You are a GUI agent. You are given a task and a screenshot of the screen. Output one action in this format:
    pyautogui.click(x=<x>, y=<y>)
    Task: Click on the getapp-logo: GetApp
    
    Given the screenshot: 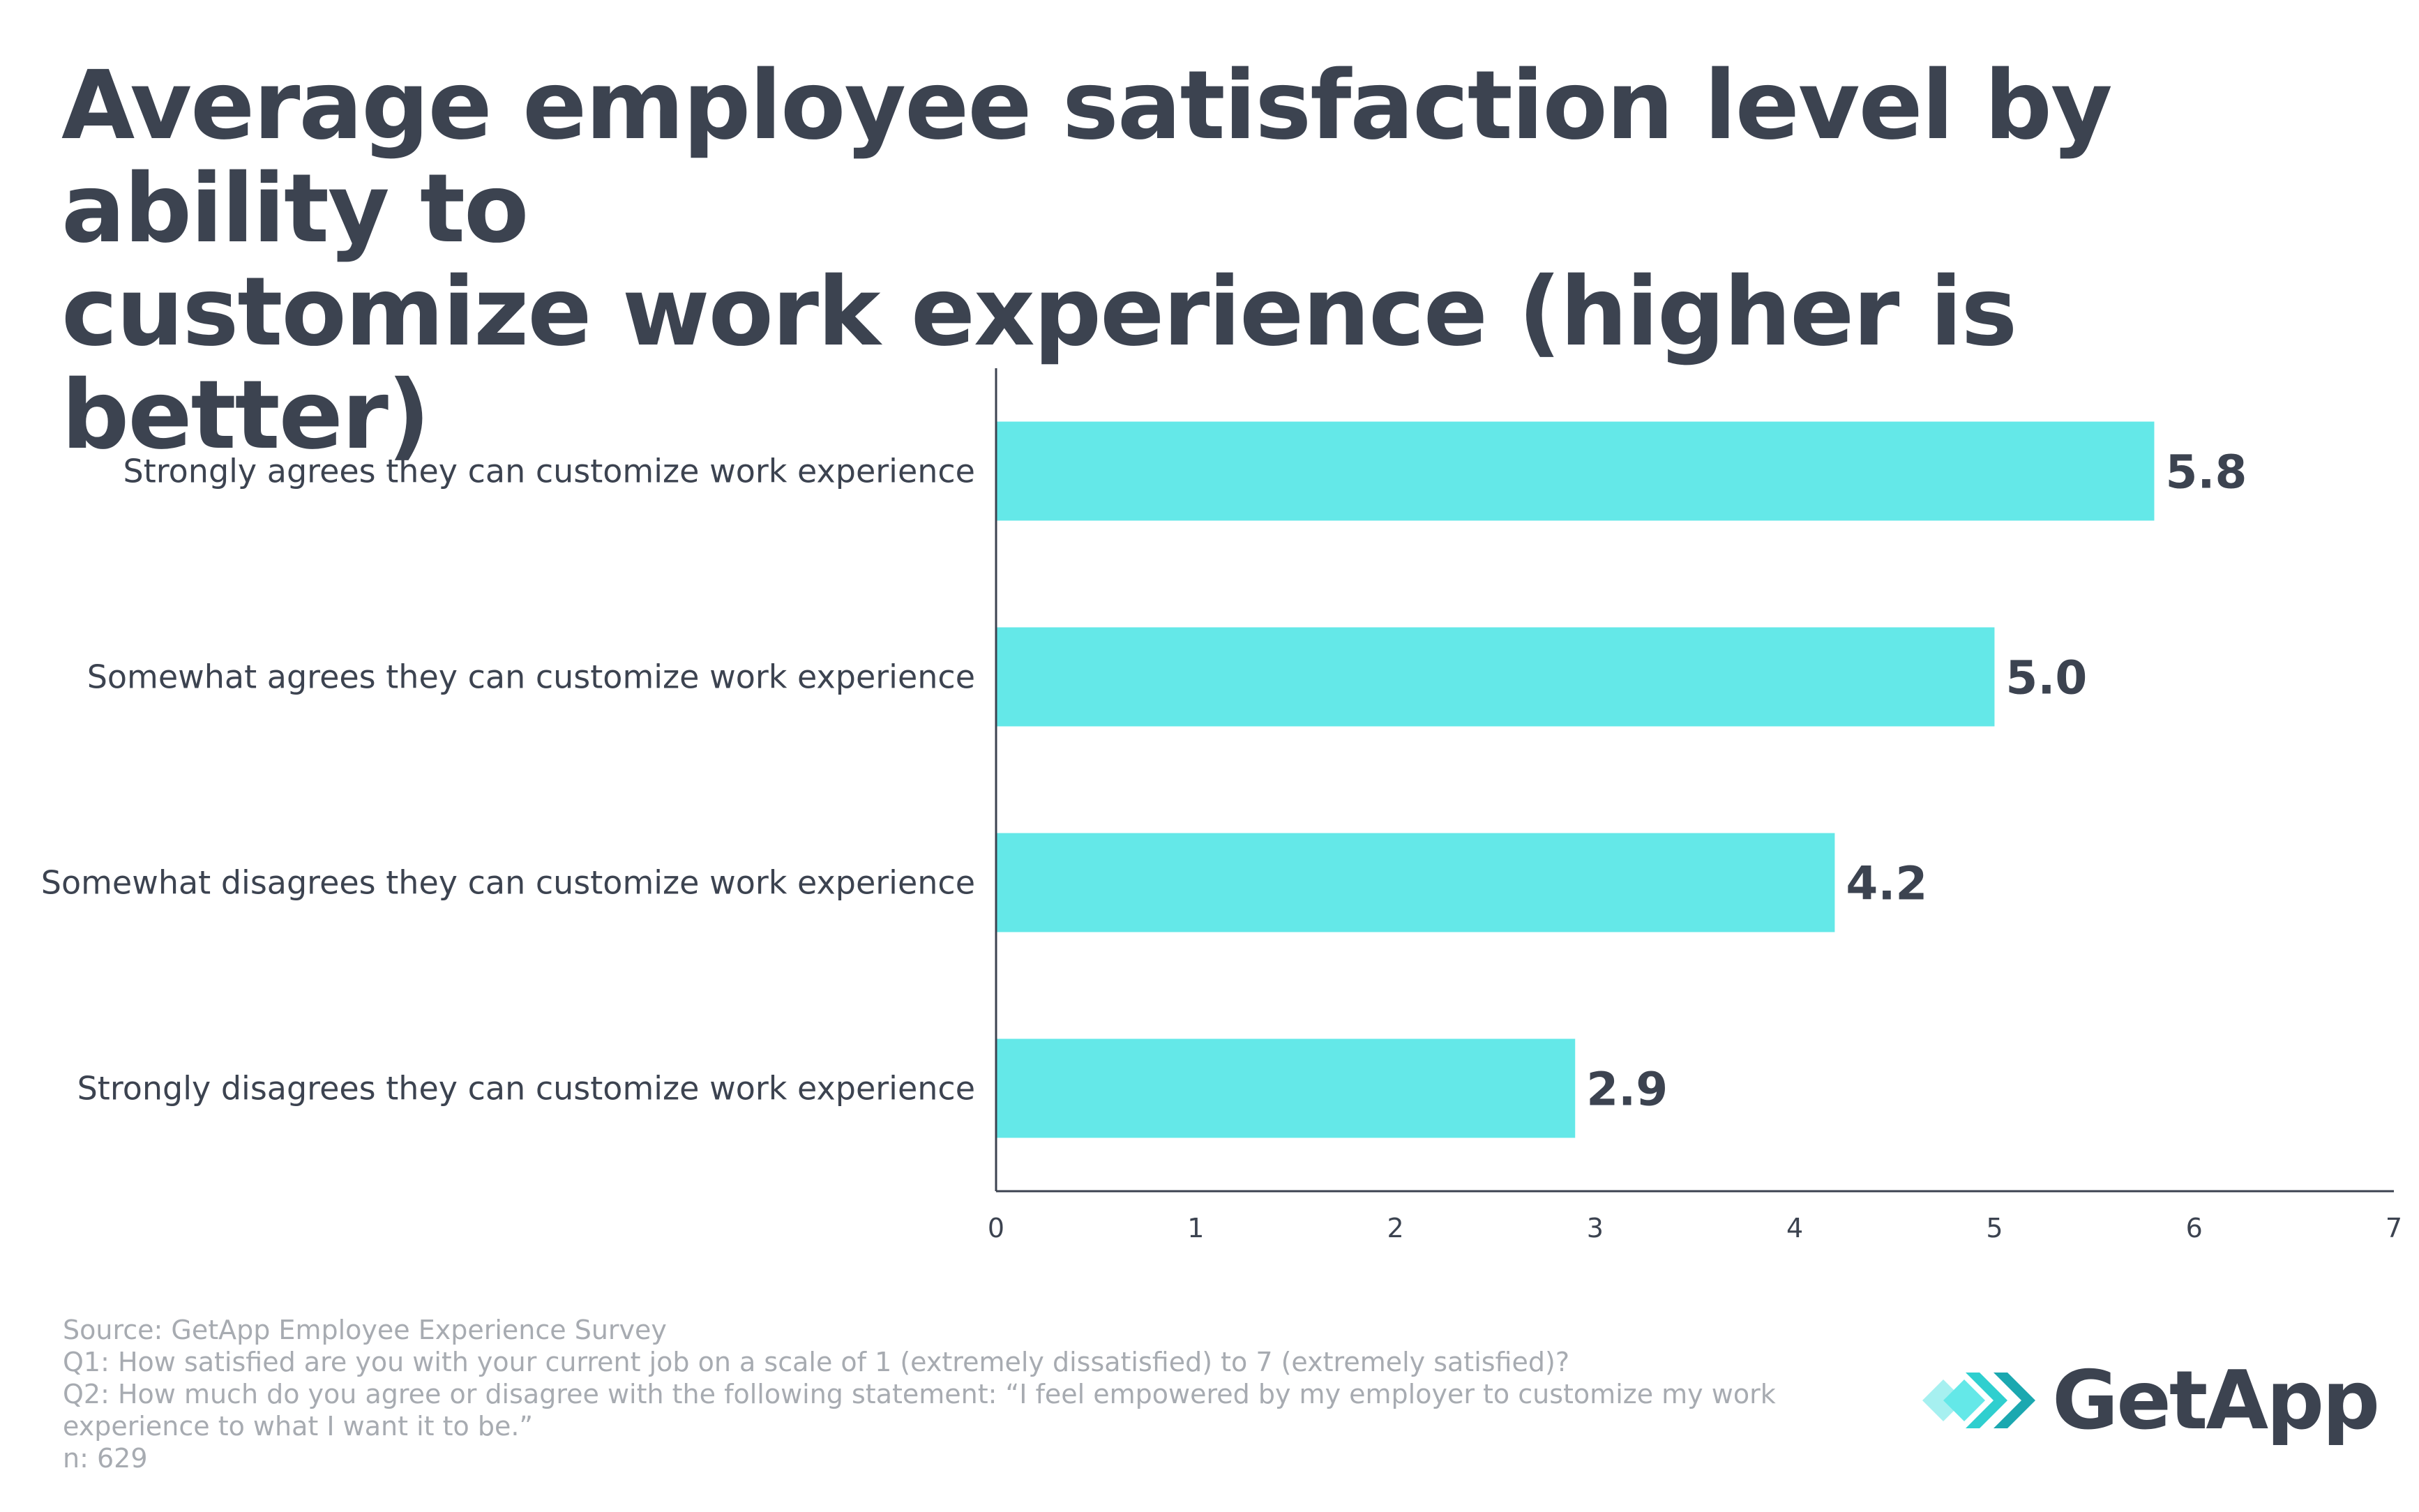 What is the action you would take?
    pyautogui.click(x=2151, y=1400)
    